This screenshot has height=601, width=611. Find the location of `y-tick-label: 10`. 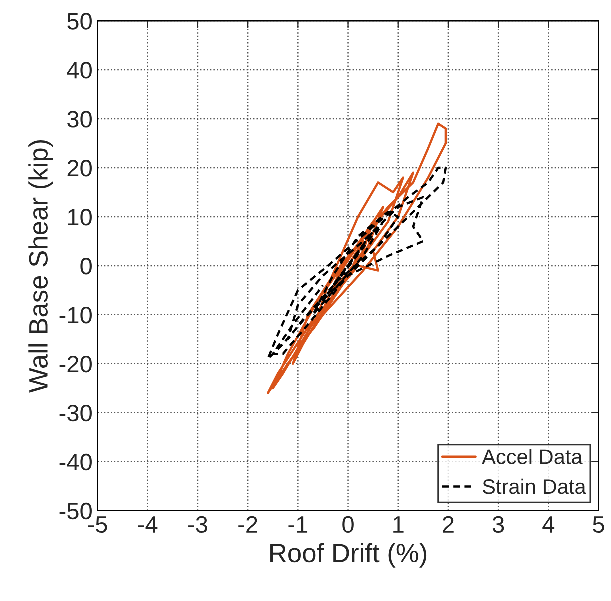

y-tick-label: 10 is located at coordinates (80, 217).